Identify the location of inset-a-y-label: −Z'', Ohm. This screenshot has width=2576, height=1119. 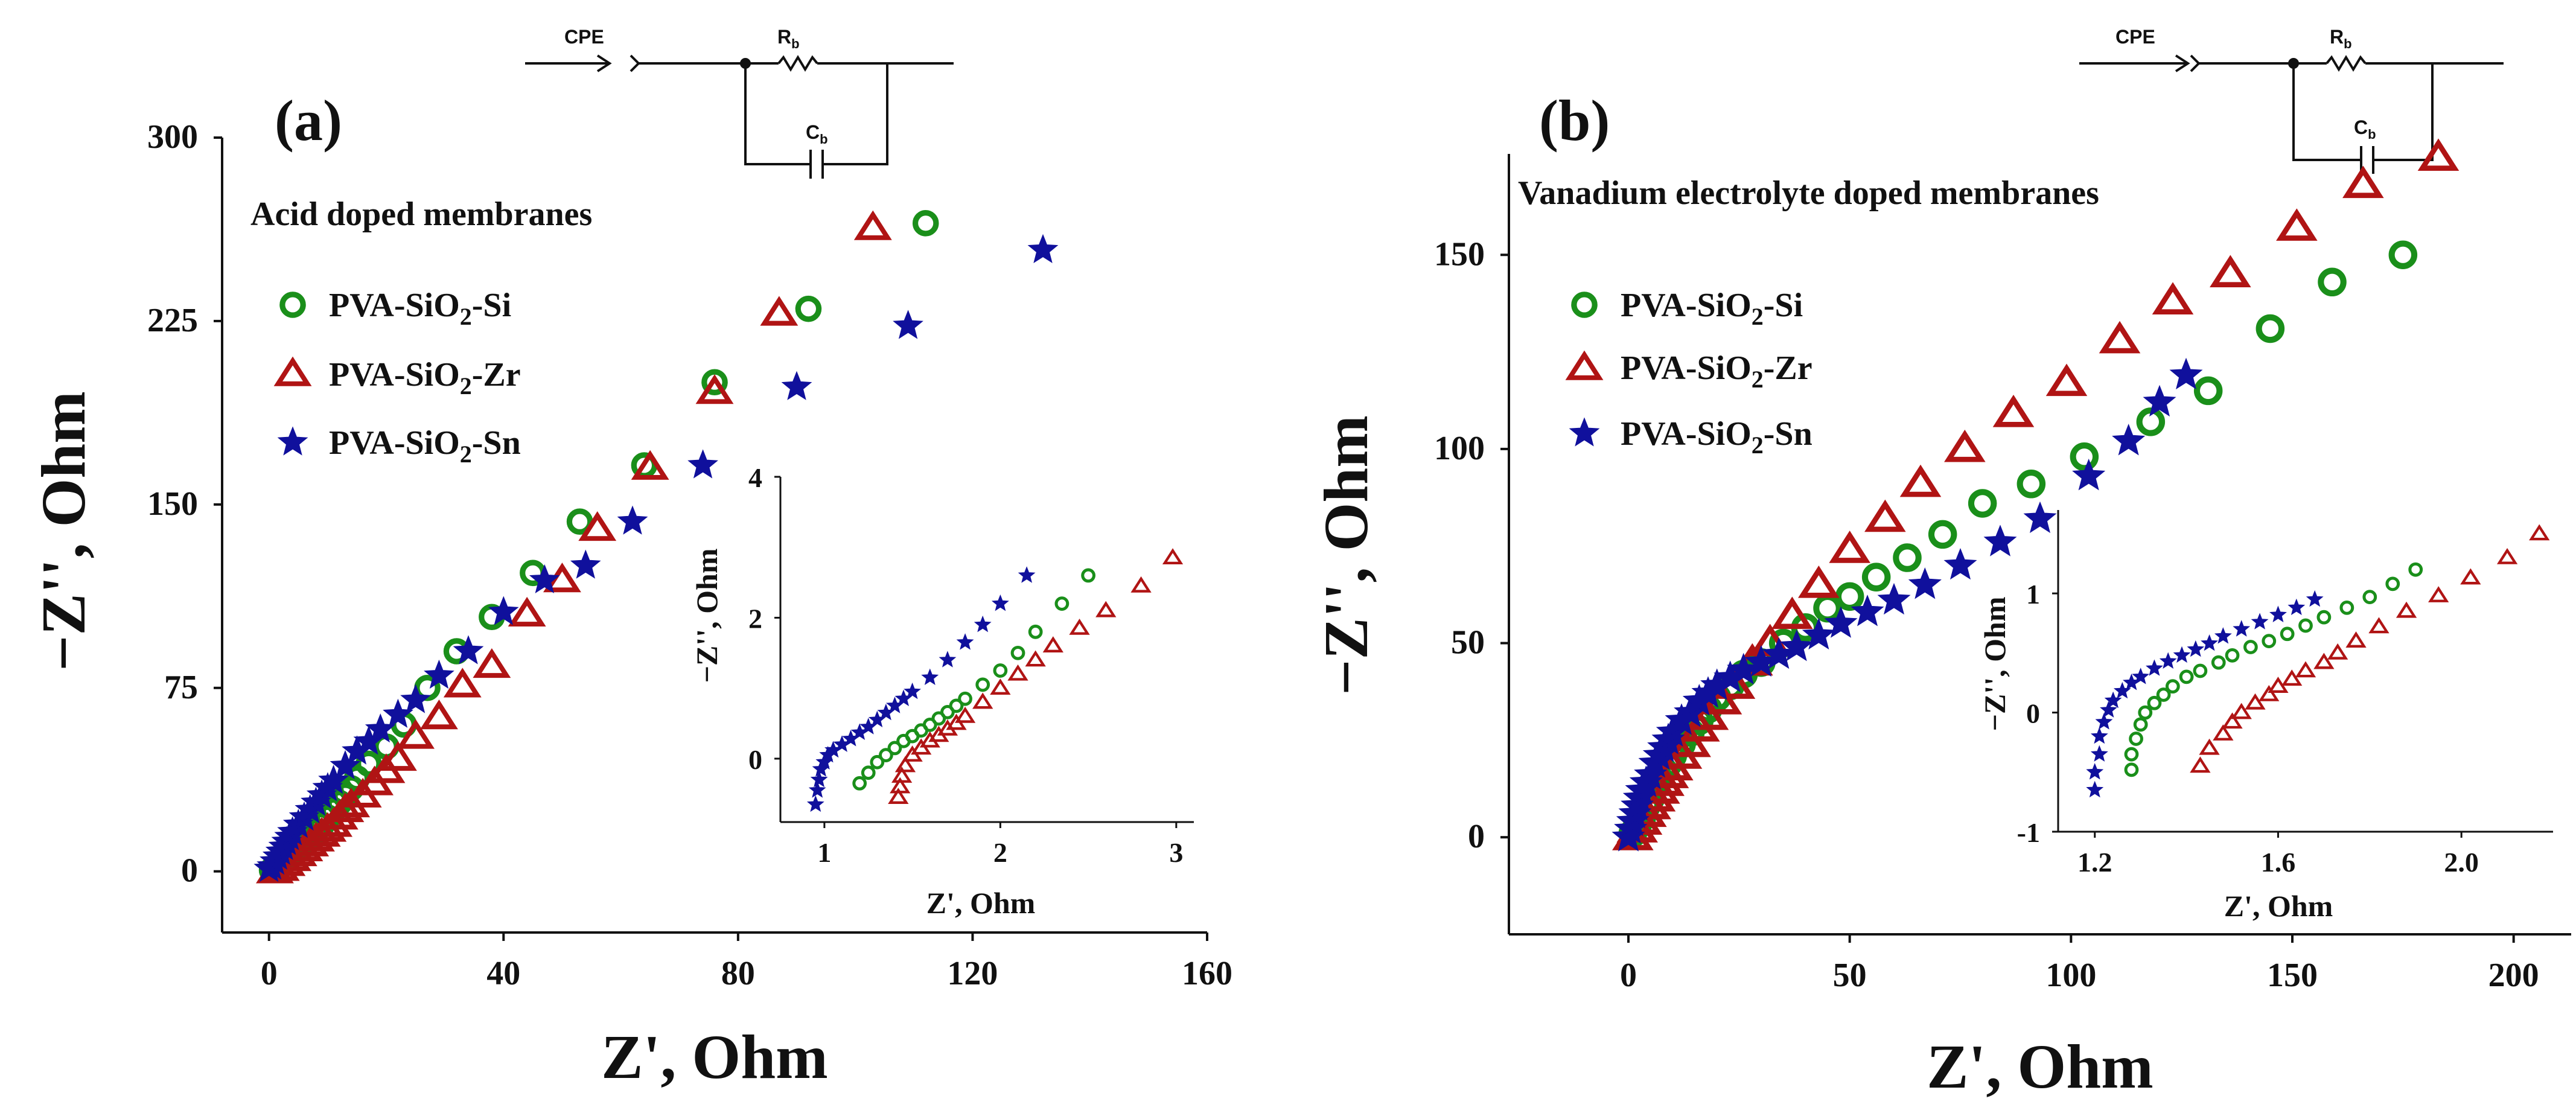
(707, 616).